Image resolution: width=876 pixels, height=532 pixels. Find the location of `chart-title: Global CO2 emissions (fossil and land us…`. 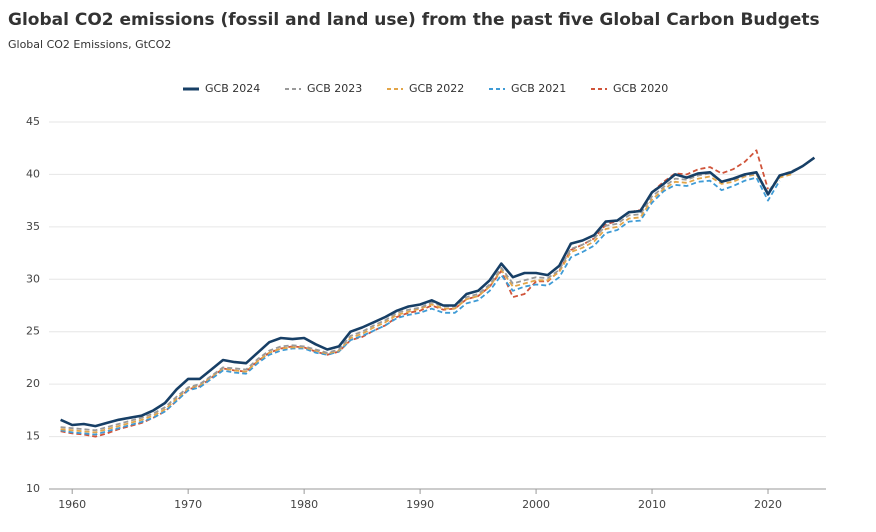

chart-title: Global CO2 emissions (fossil and land us… is located at coordinates (414, 20).